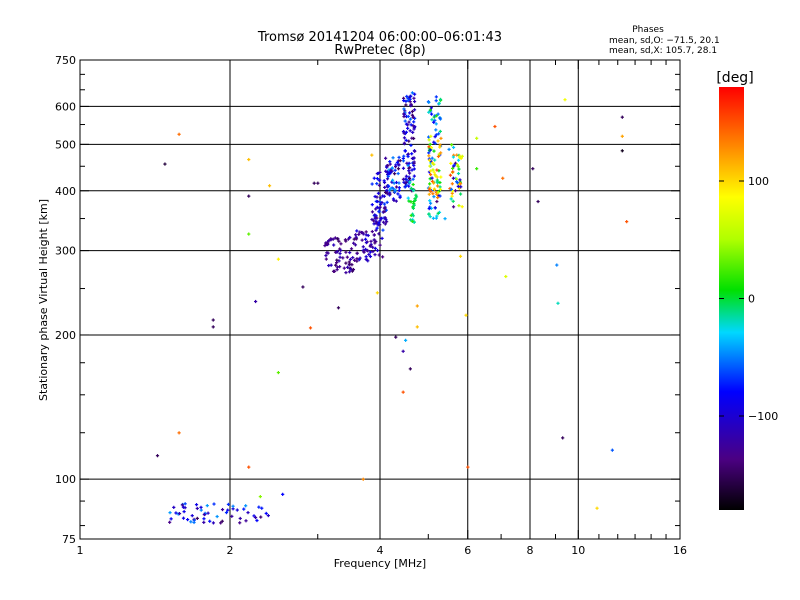 This screenshot has width=800, height=600. Describe the element at coordinates (758, 181) in the screenshot. I see `colorbar-tick-label: 100` at that location.